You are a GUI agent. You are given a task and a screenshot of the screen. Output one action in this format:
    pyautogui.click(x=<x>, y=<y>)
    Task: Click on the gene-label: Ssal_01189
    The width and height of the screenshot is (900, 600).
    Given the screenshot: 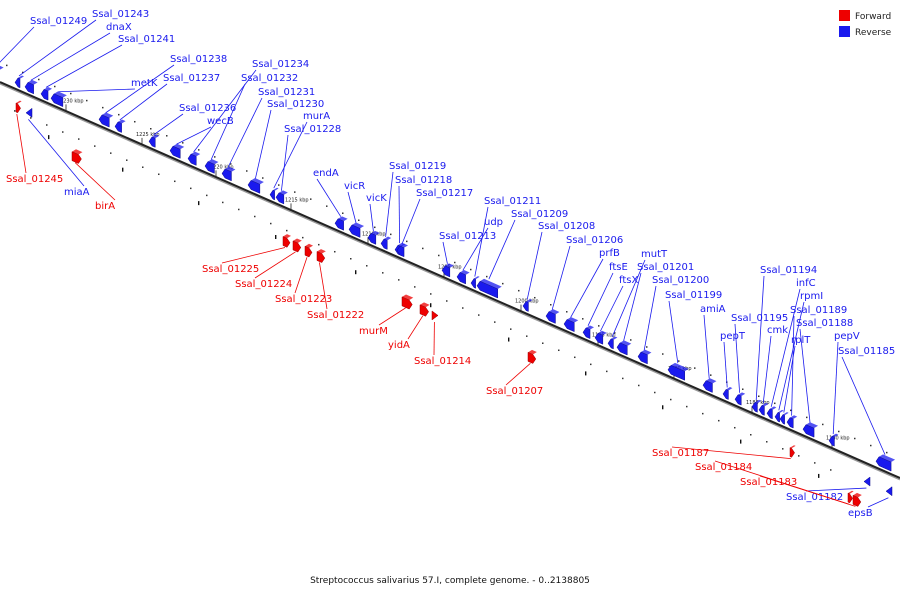 What is the action you would take?
    pyautogui.click(x=818, y=310)
    